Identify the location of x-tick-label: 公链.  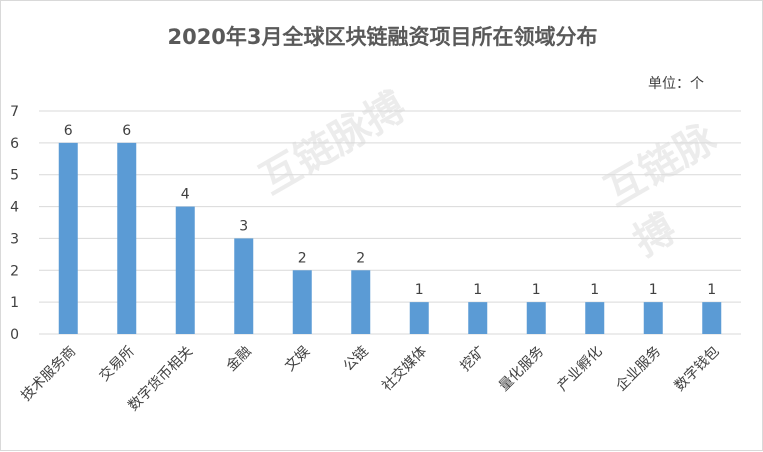
(355, 359).